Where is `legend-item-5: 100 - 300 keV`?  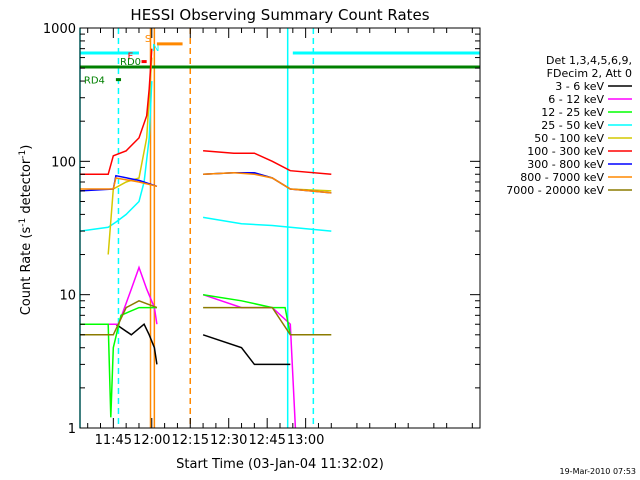 legend-item-5: 100 - 300 keV is located at coordinates (579, 151).